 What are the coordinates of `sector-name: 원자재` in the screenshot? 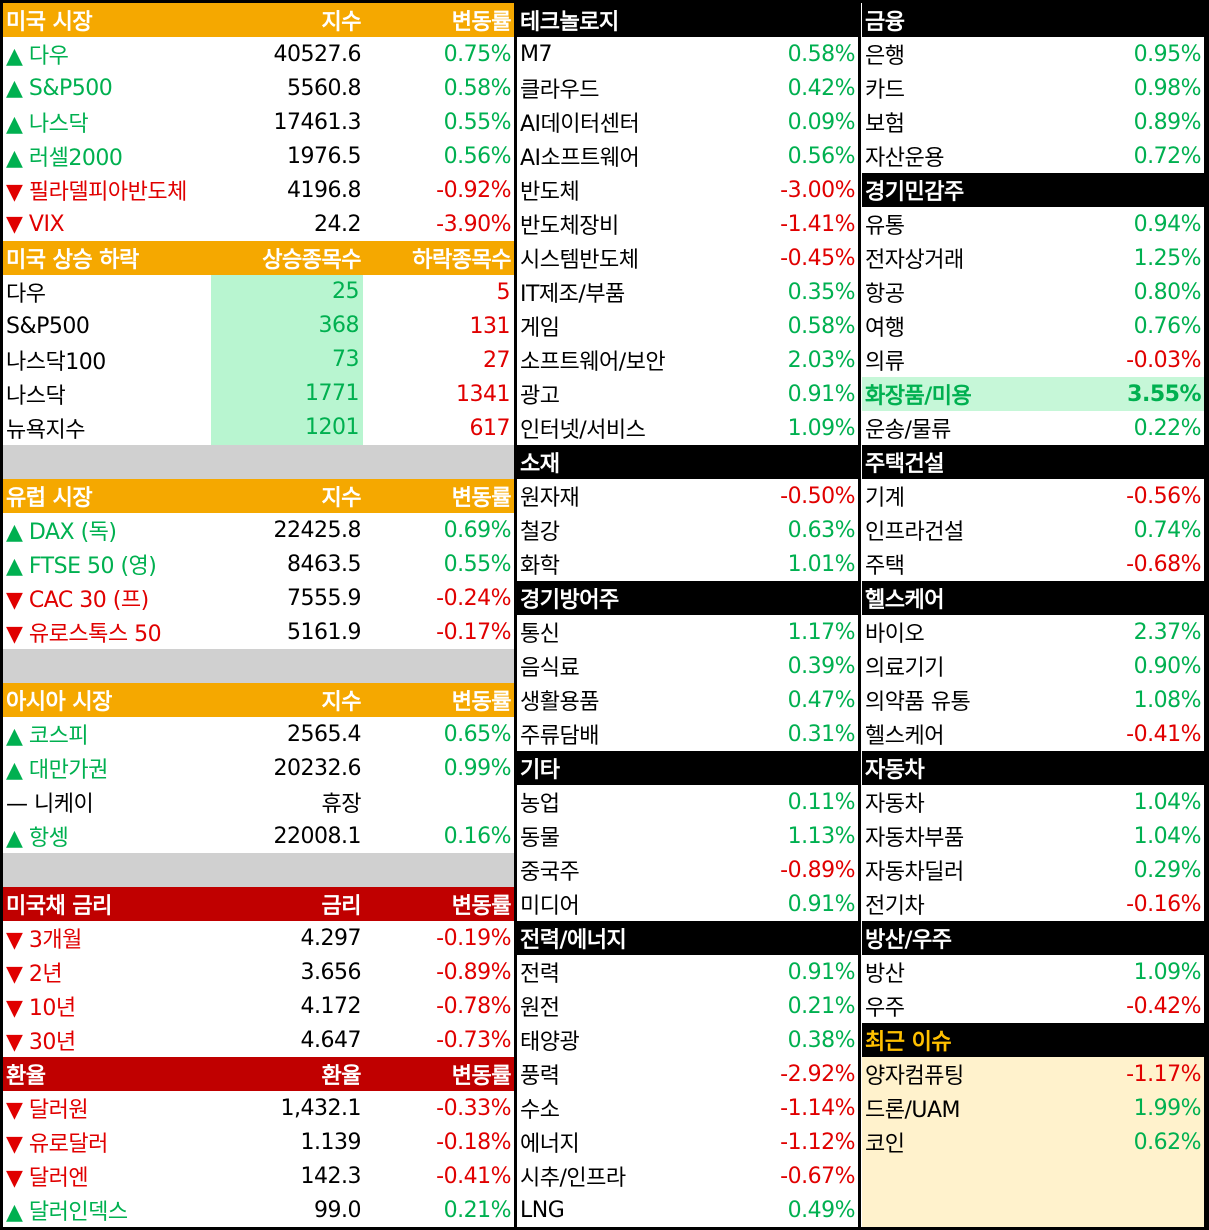 It's located at (550, 498).